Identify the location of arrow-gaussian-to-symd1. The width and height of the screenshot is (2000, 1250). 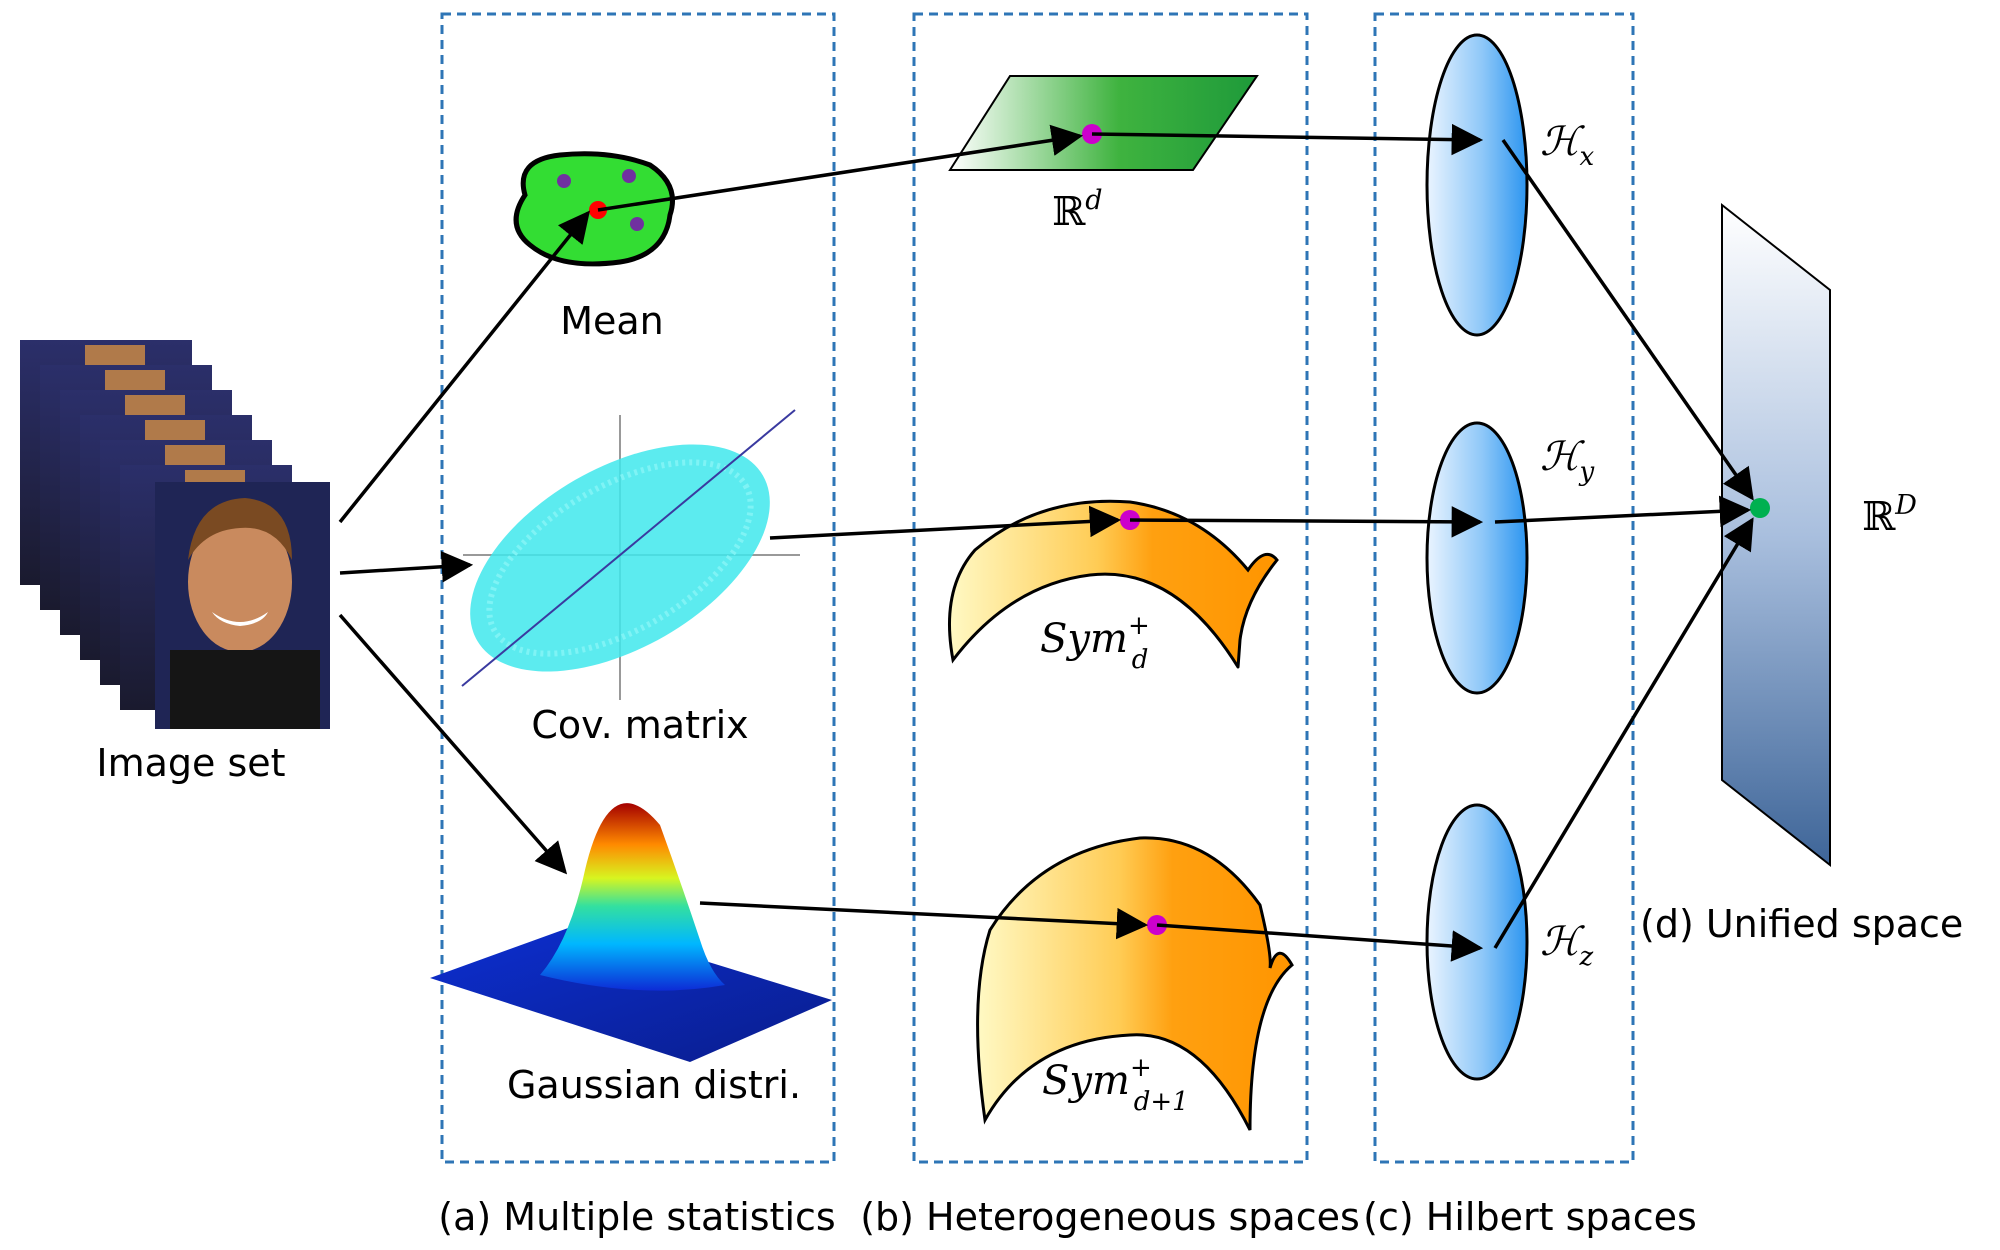
(924, 920).